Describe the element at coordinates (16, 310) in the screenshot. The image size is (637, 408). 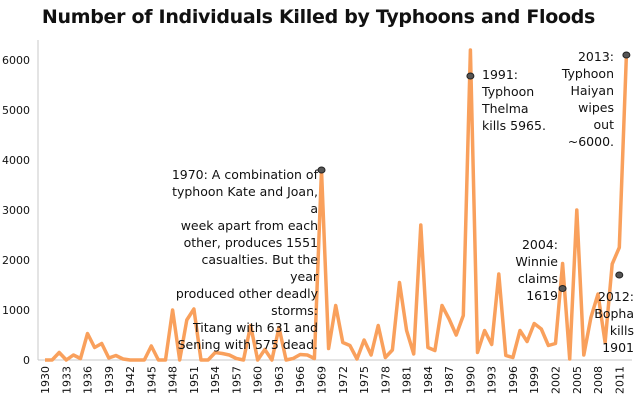
I see `y-tick-label: 1000` at that location.